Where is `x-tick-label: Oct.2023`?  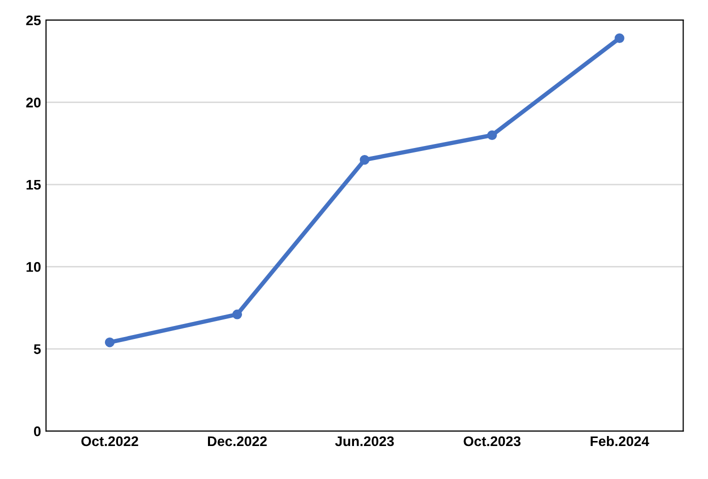 x-tick-label: Oct.2023 is located at coordinates (492, 441).